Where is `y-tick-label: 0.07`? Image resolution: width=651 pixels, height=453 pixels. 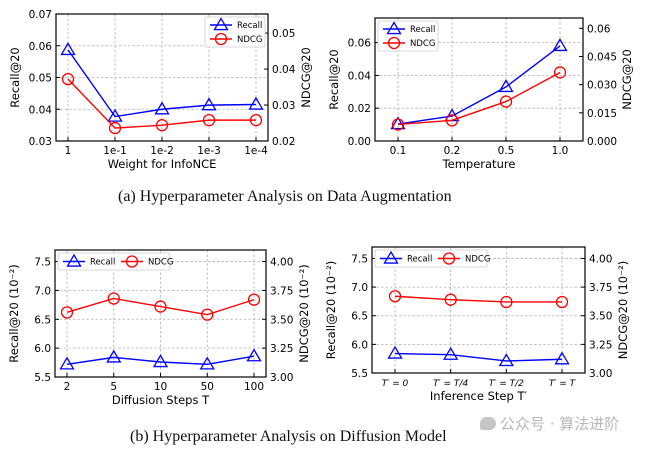
y-tick-label: 0.07 is located at coordinates (40, 15).